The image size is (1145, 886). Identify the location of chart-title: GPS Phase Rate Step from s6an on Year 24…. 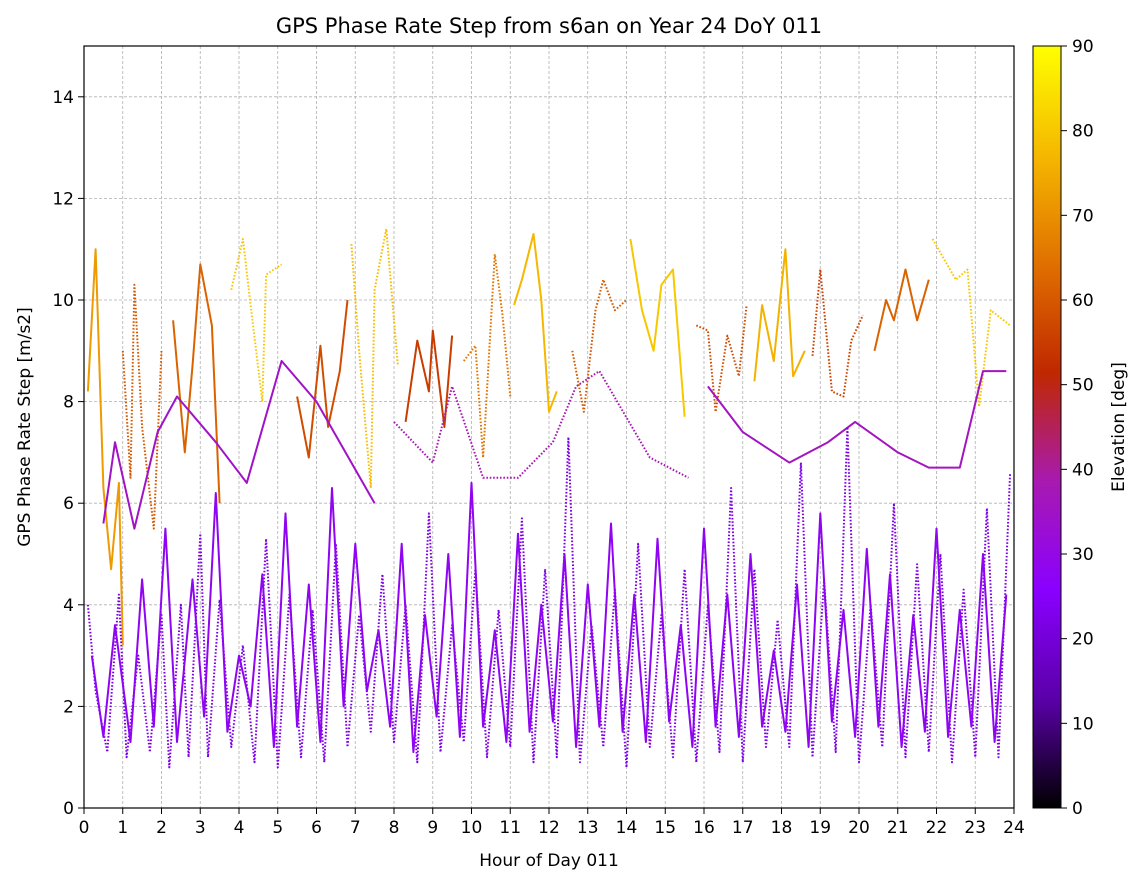
(549, 26).